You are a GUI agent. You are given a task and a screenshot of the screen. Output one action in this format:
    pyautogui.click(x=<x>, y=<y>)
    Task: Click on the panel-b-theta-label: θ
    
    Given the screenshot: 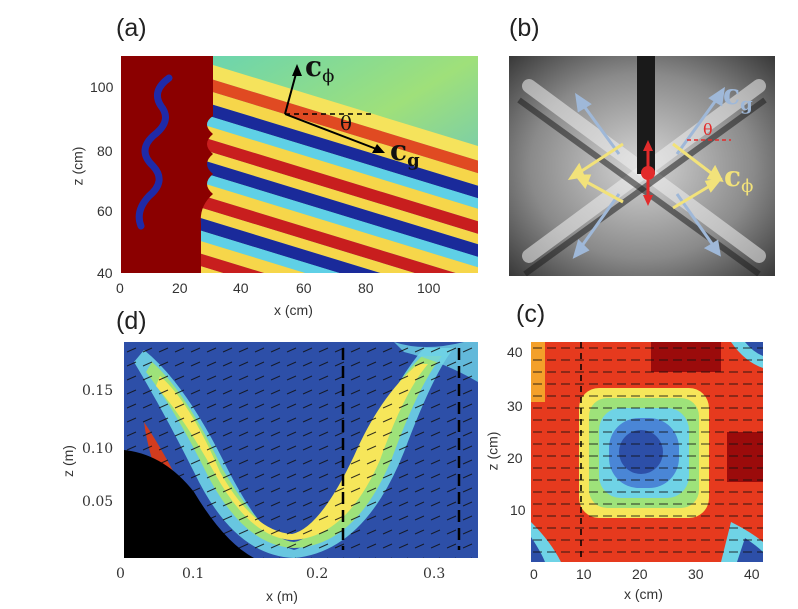 What is the action you would take?
    pyautogui.click(x=708, y=129)
    